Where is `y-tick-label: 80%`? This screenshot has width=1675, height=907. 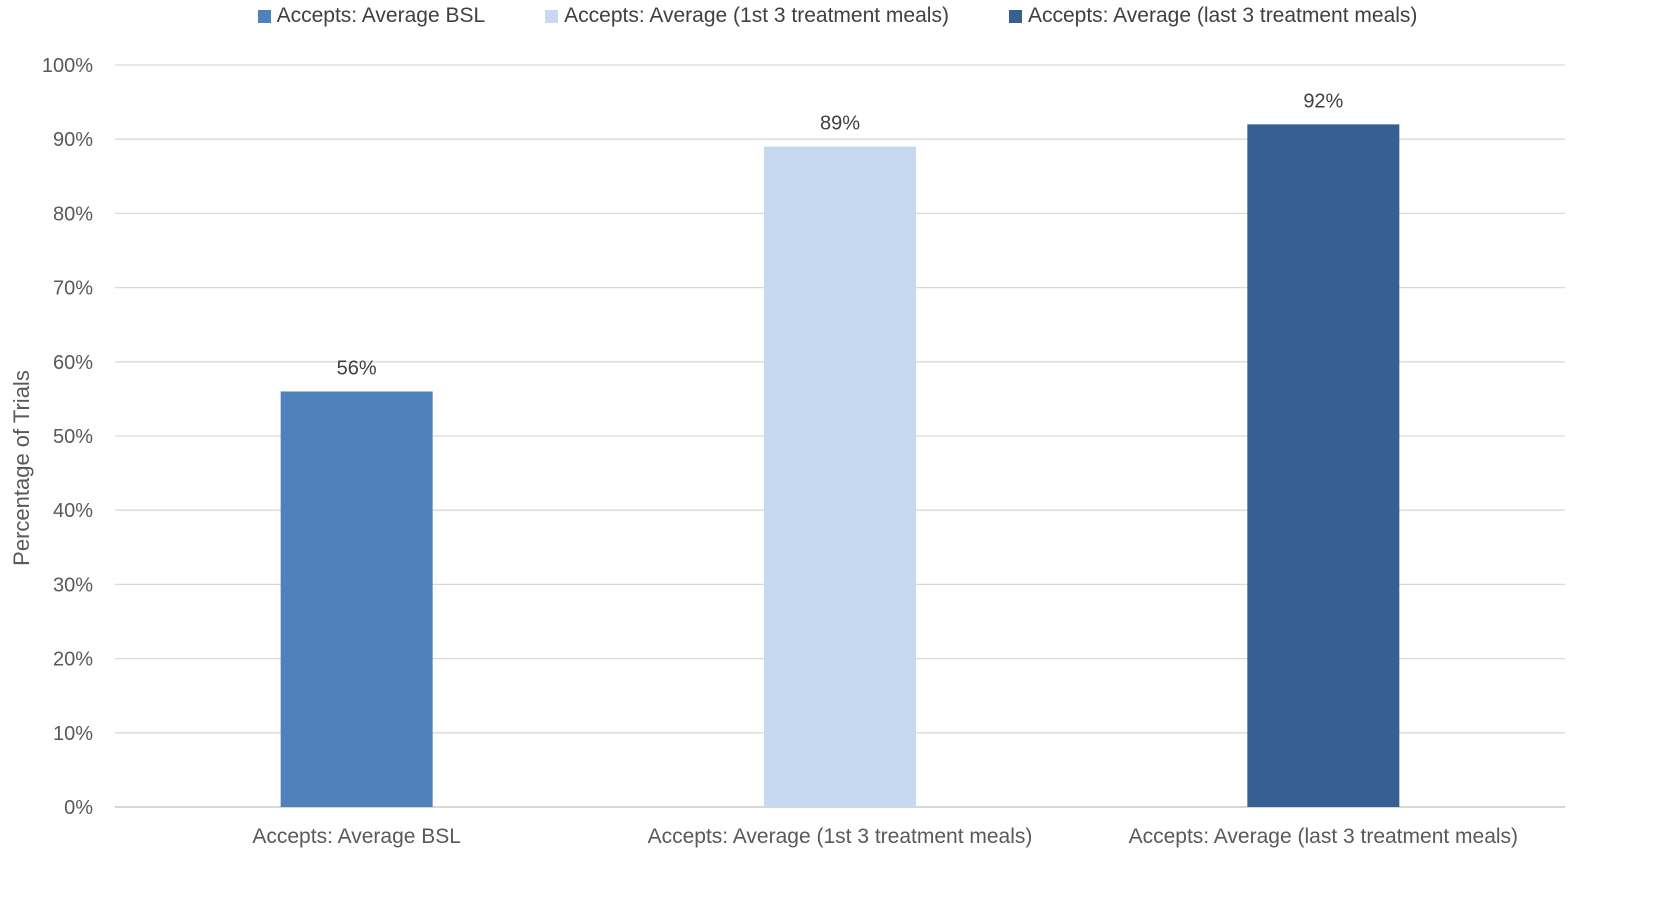
y-tick-label: 80% is located at coordinates (73, 214).